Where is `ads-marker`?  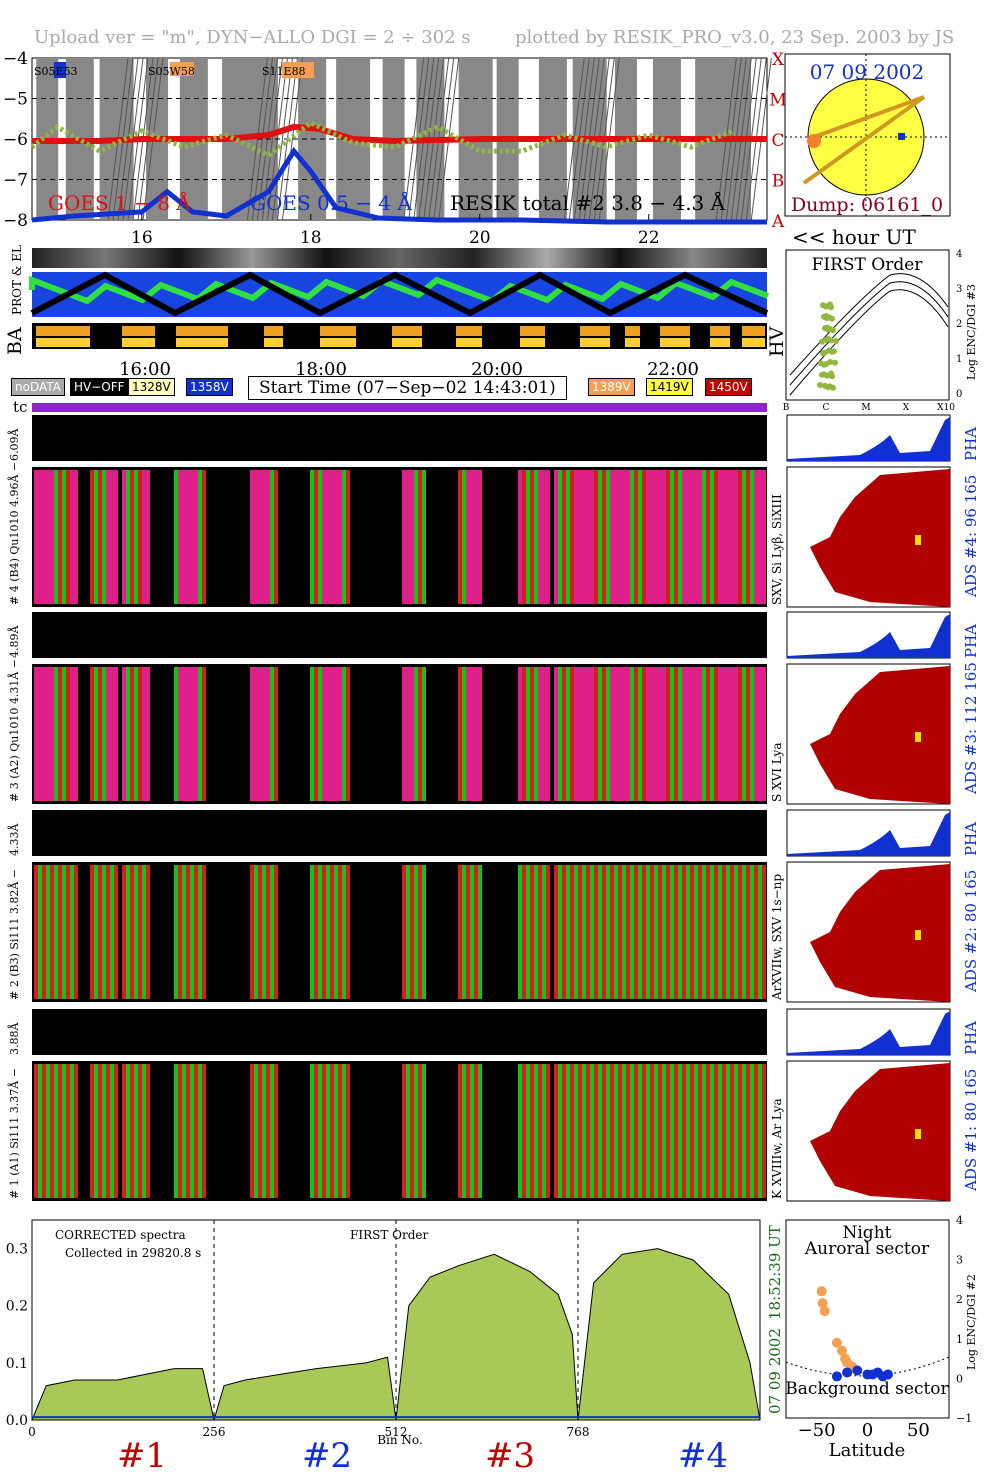
ads-marker is located at coordinates (918, 737).